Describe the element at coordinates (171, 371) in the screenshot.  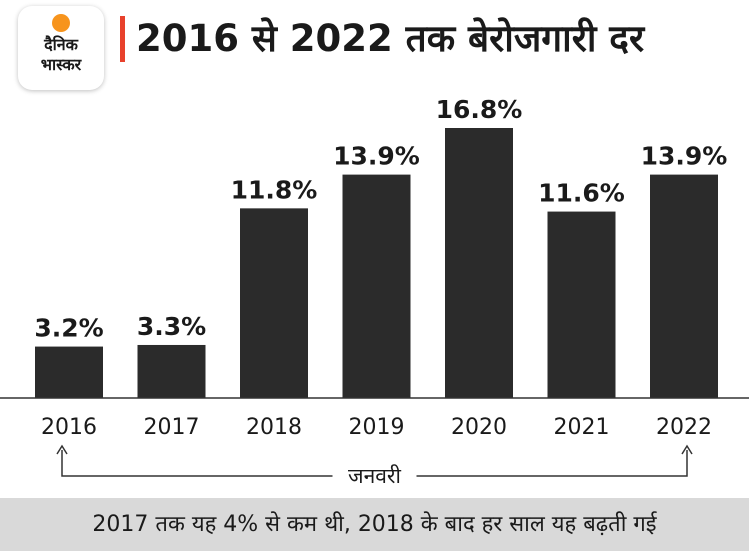
I see `bar-2017` at that location.